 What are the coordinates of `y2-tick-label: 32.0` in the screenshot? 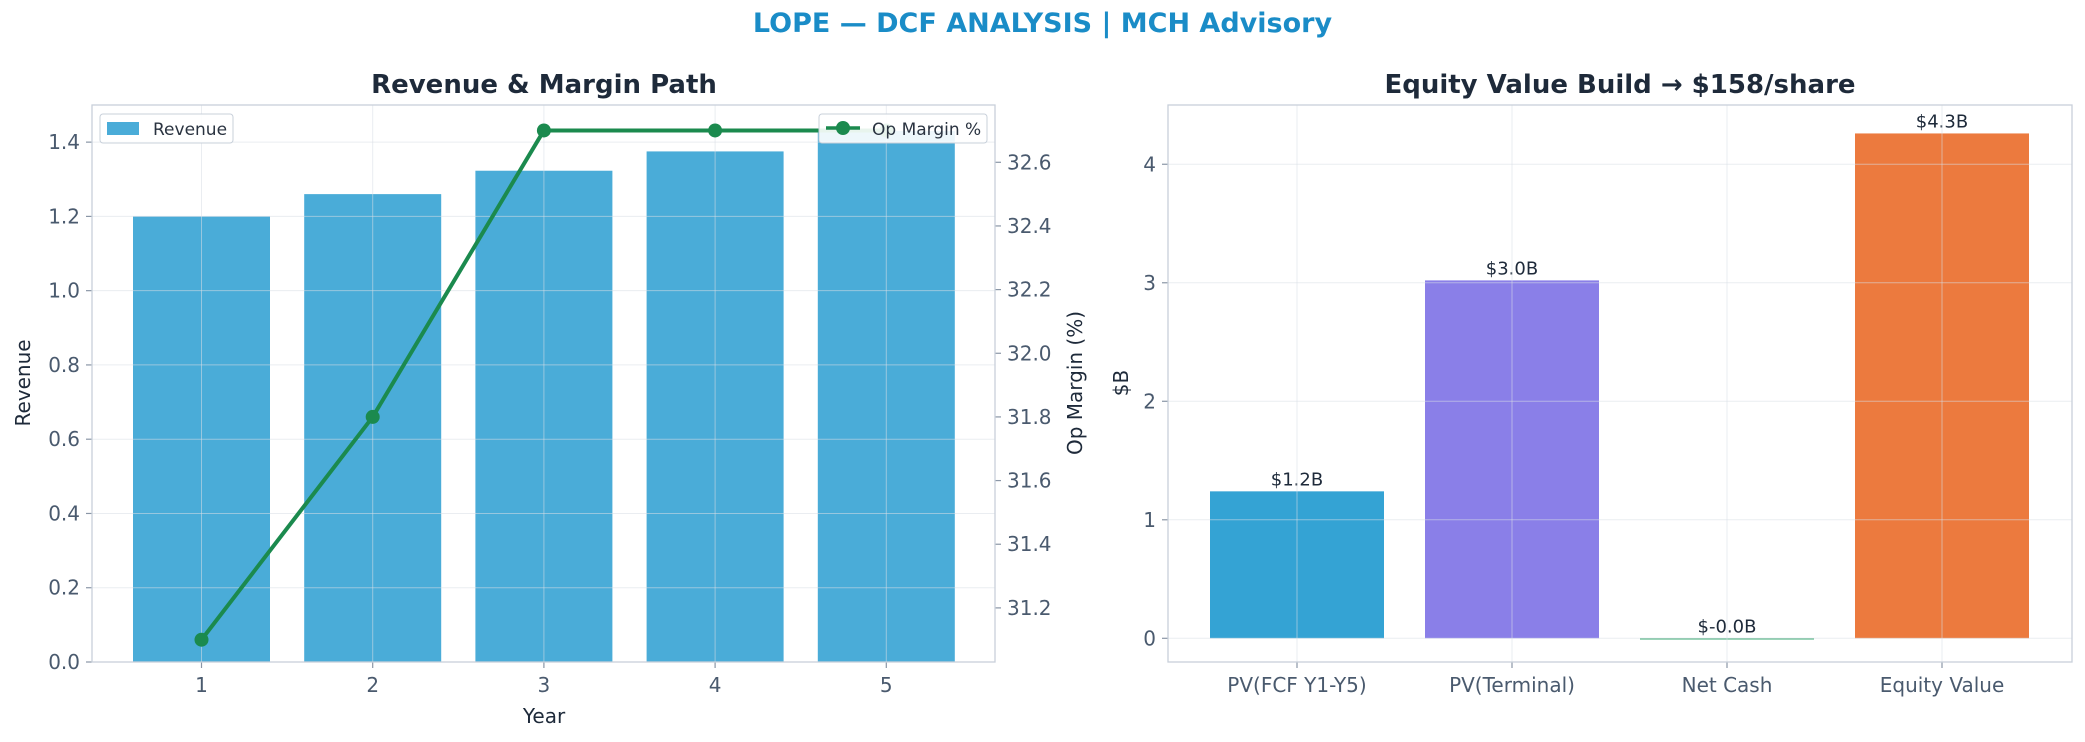 It's located at (1029, 353).